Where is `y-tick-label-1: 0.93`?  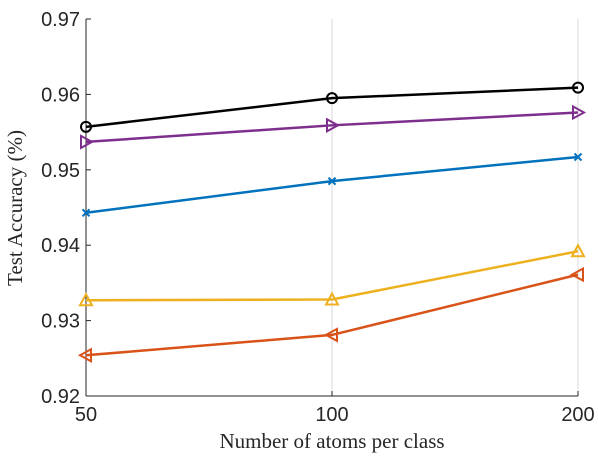
y-tick-label-1: 0.93 is located at coordinates (60, 322).